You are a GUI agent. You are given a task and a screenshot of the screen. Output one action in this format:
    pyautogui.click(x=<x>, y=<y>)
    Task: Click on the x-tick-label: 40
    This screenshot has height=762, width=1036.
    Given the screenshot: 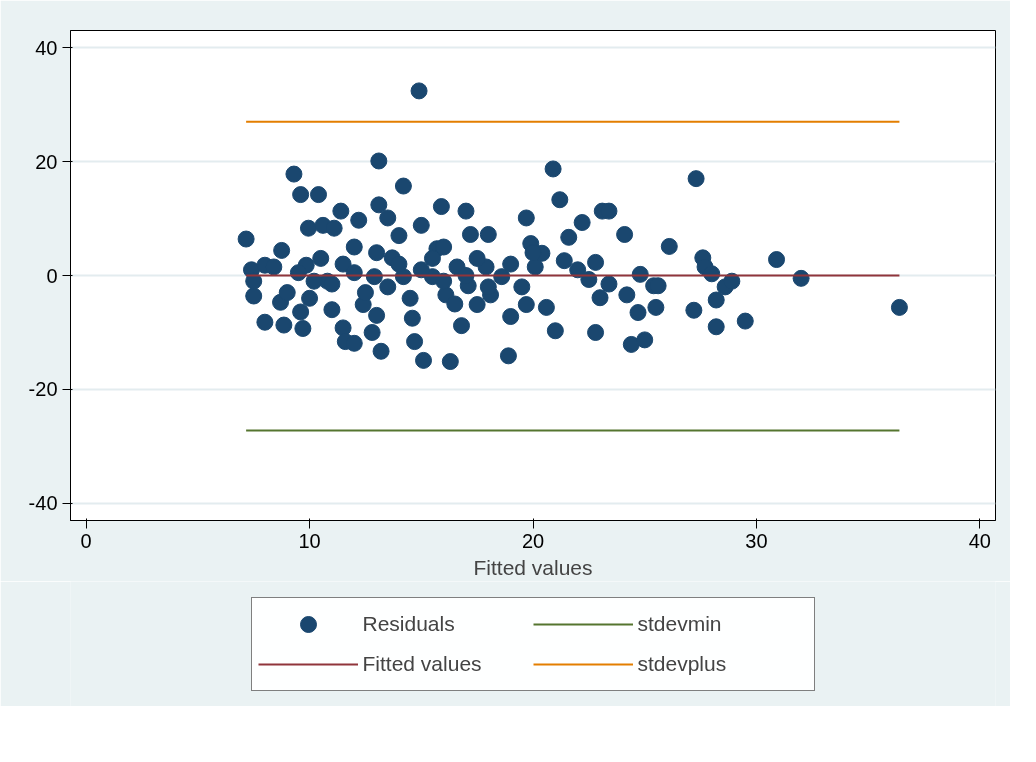 What is the action you would take?
    pyautogui.click(x=979, y=540)
    